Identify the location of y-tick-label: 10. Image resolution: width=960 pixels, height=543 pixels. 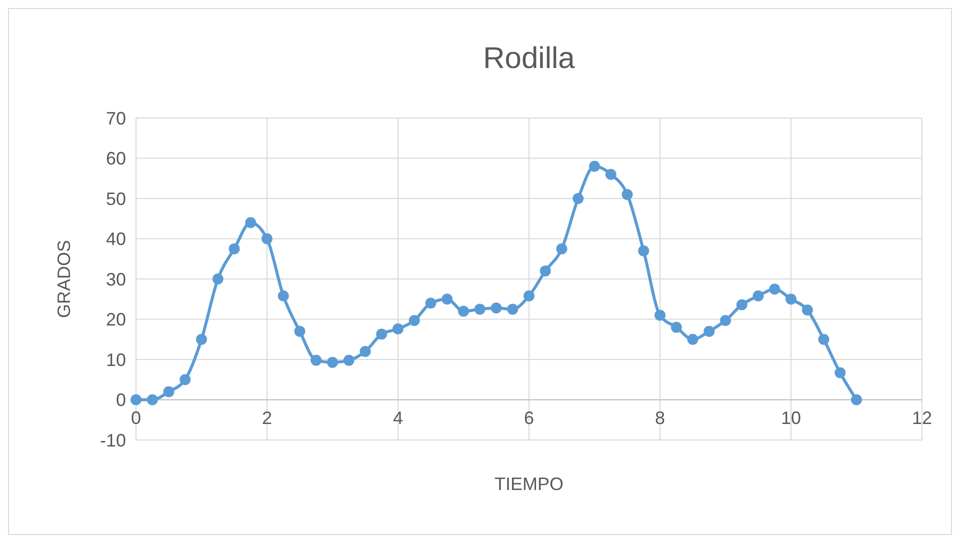
(116, 360).